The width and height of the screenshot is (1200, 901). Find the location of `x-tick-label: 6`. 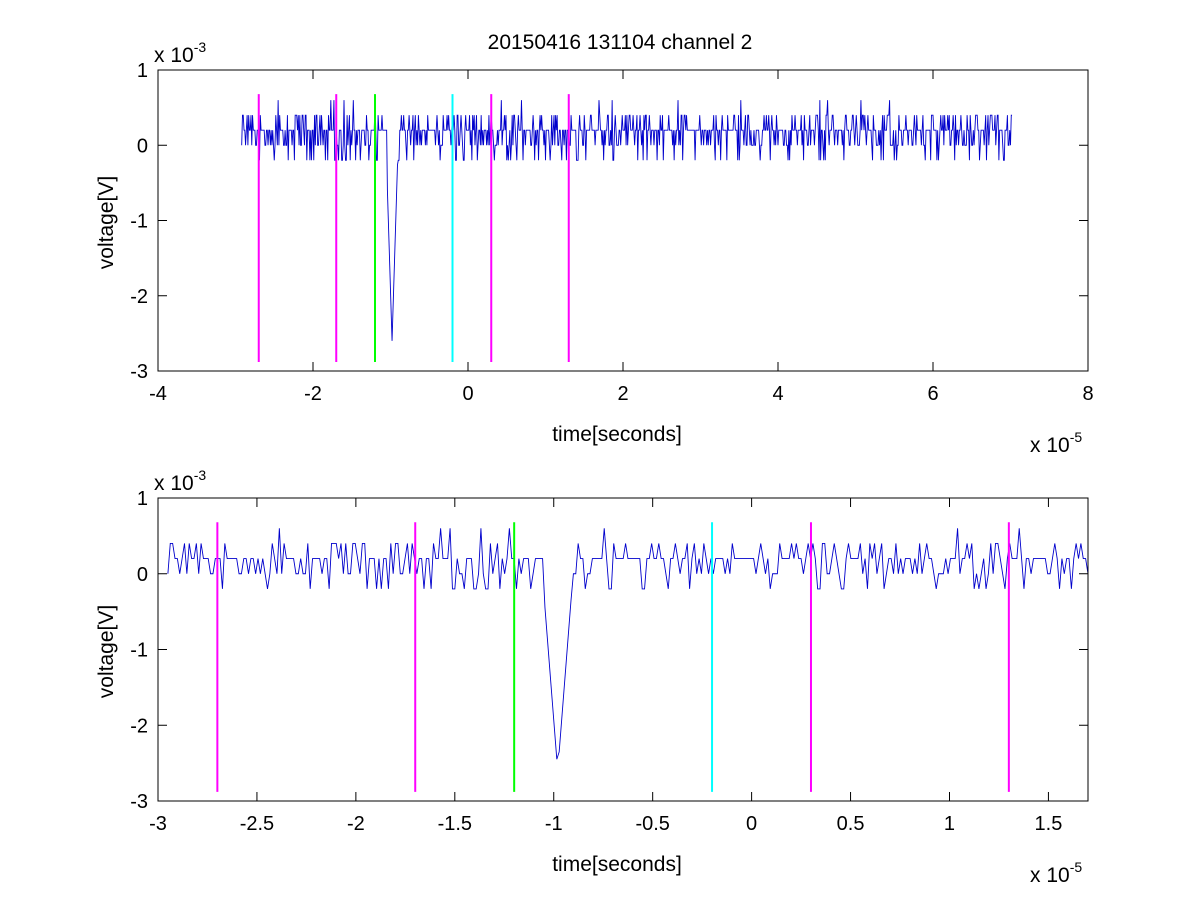

x-tick-label: 6 is located at coordinates (932, 394).